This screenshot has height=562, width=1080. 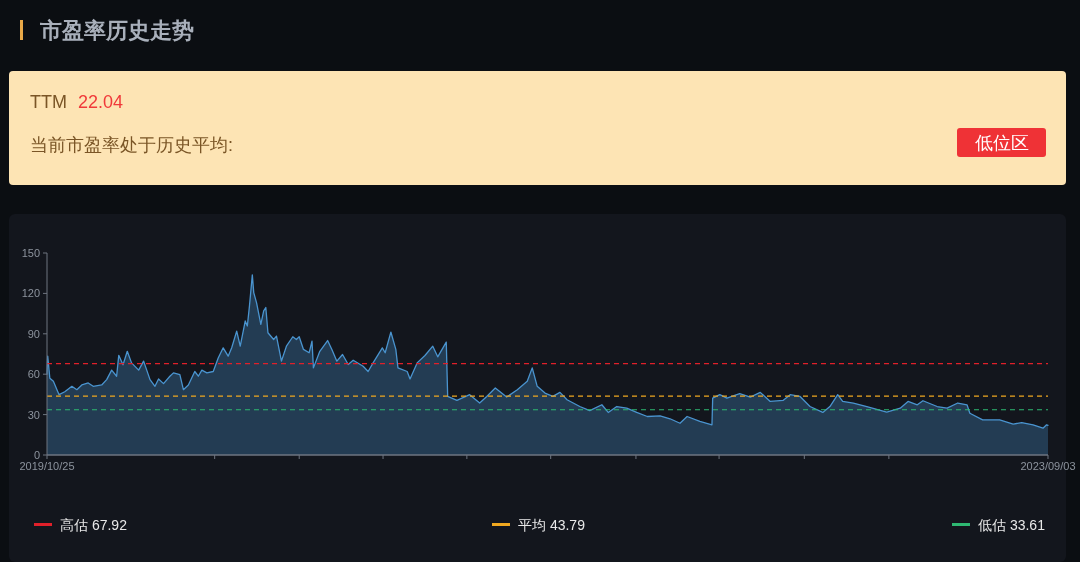 I want to click on text: 22.04, so click(x=100, y=102).